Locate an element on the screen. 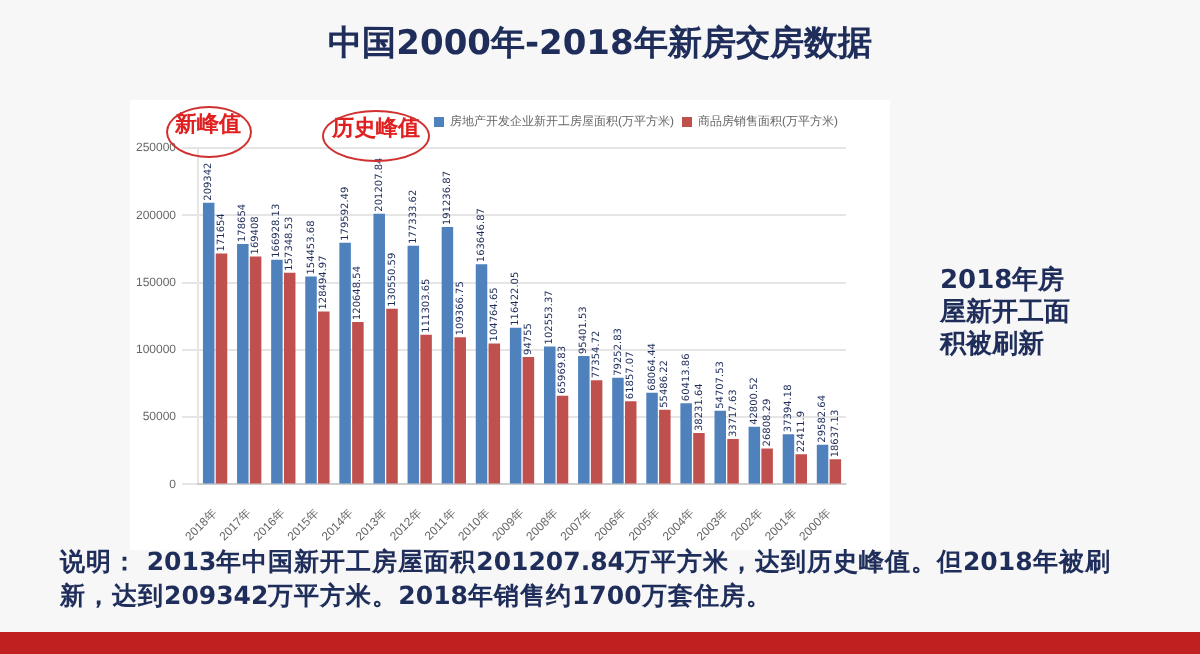  chart-title: 中国2000年-2018年新房交房数据 is located at coordinates (600, 44).